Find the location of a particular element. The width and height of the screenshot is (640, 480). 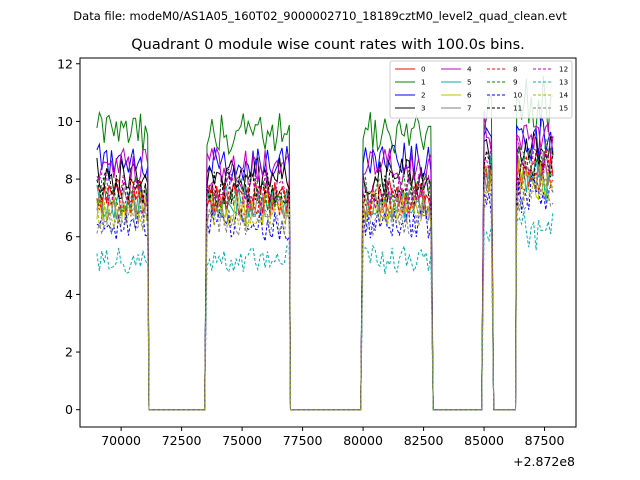

y-axis: 0 2 4 6 8 10 12 is located at coordinates (68, 236).